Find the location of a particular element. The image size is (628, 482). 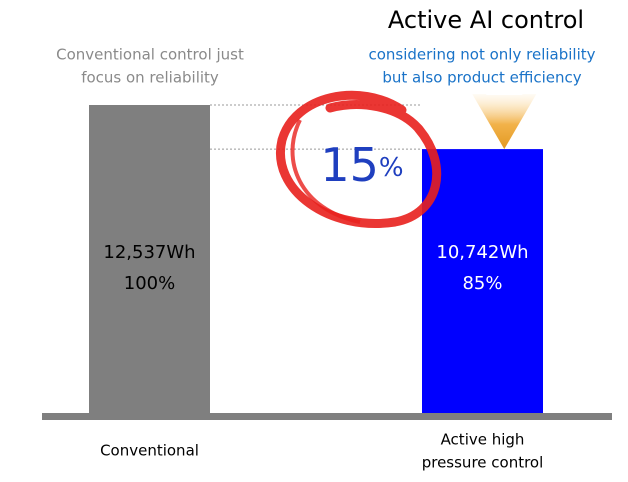

value-label: 10,742Wh is located at coordinates (482, 252).